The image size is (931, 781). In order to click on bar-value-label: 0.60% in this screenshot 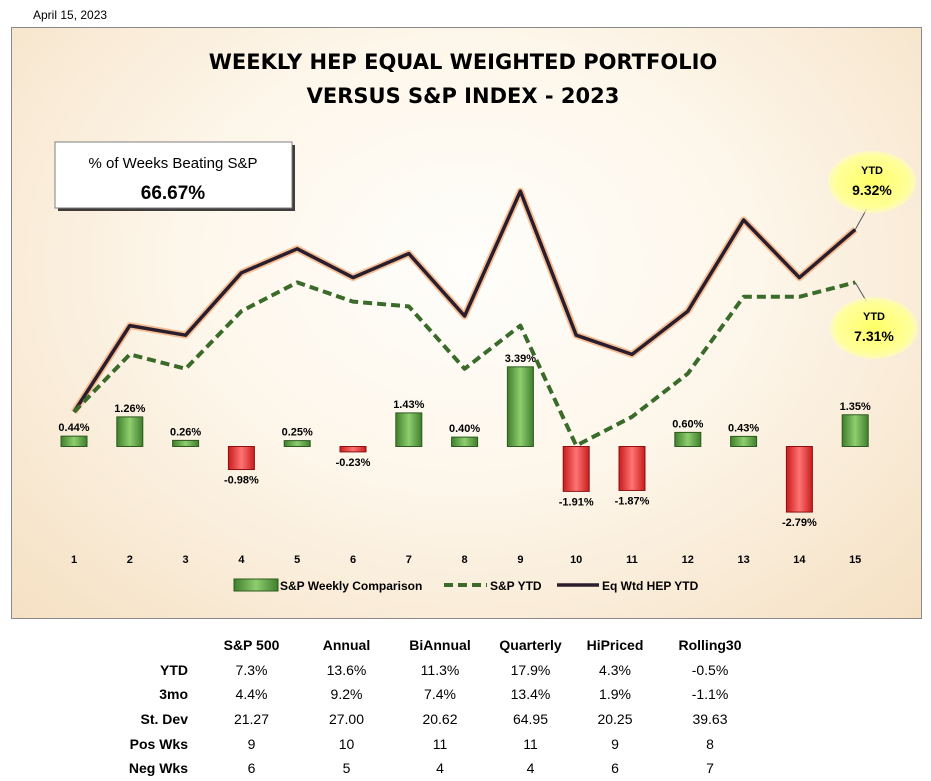, I will do `click(687, 424)`.